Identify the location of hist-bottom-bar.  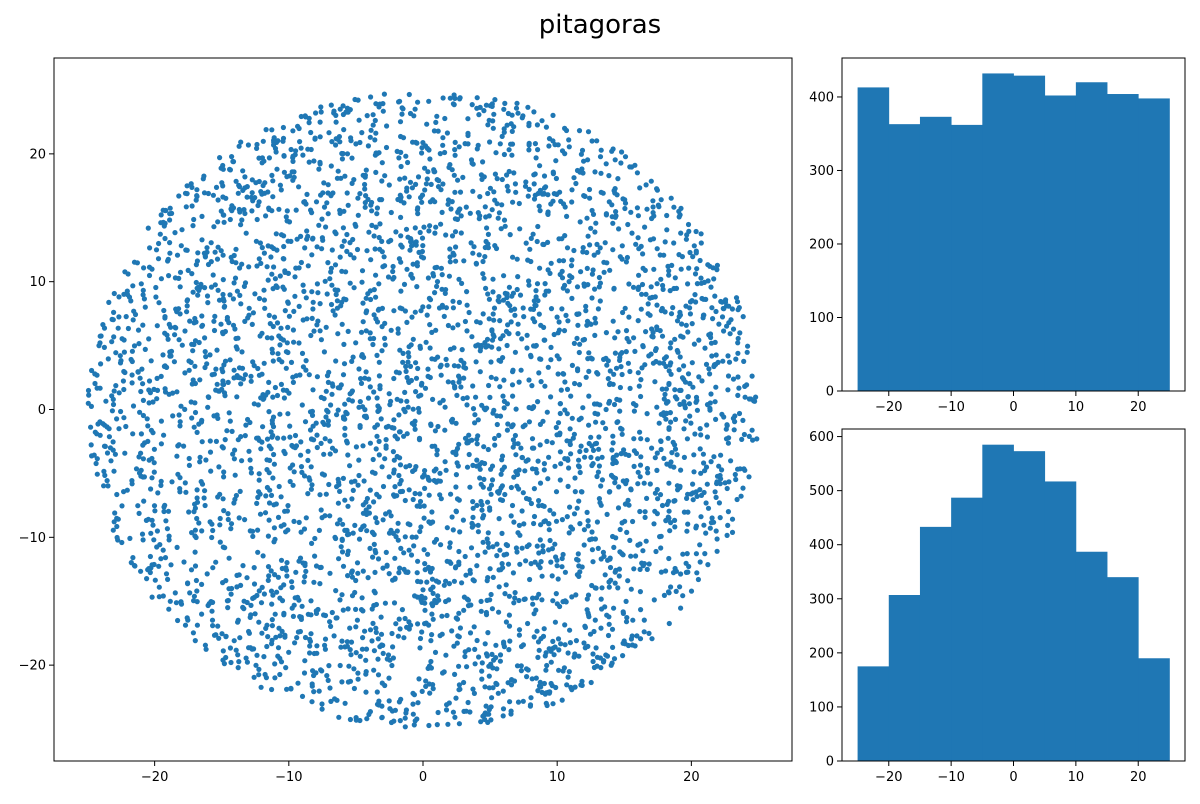
(873, 713).